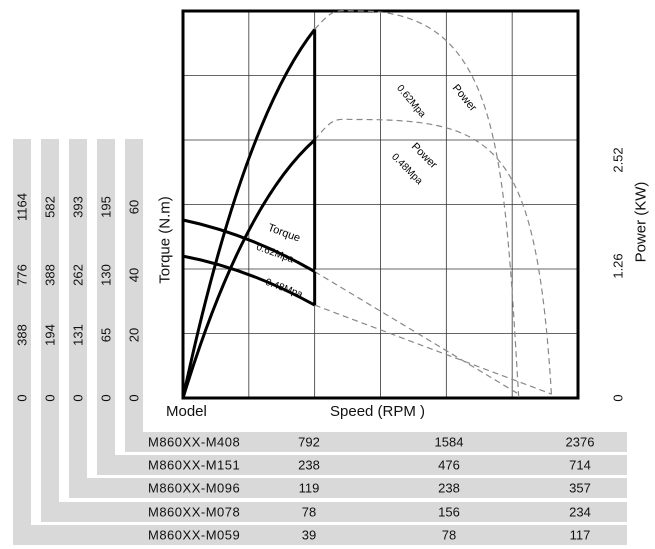 The image size is (655, 549). Describe the element at coordinates (449, 512) in the screenshot. I see `speed-value-cell: 156` at that location.